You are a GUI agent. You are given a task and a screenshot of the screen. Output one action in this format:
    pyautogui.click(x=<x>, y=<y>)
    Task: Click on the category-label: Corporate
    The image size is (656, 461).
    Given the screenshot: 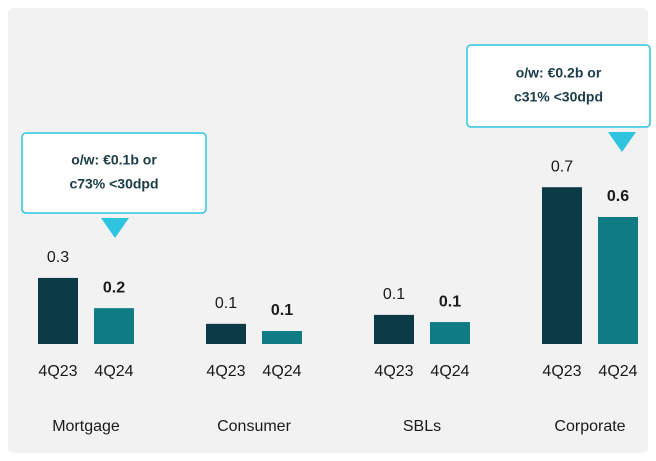 What is the action you would take?
    pyautogui.click(x=589, y=426)
    